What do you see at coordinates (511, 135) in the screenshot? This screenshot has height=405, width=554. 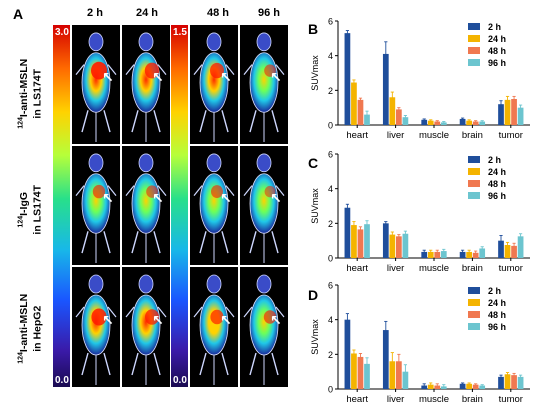 I see `x-tick-label: tumor` at bounding box center [511, 135].